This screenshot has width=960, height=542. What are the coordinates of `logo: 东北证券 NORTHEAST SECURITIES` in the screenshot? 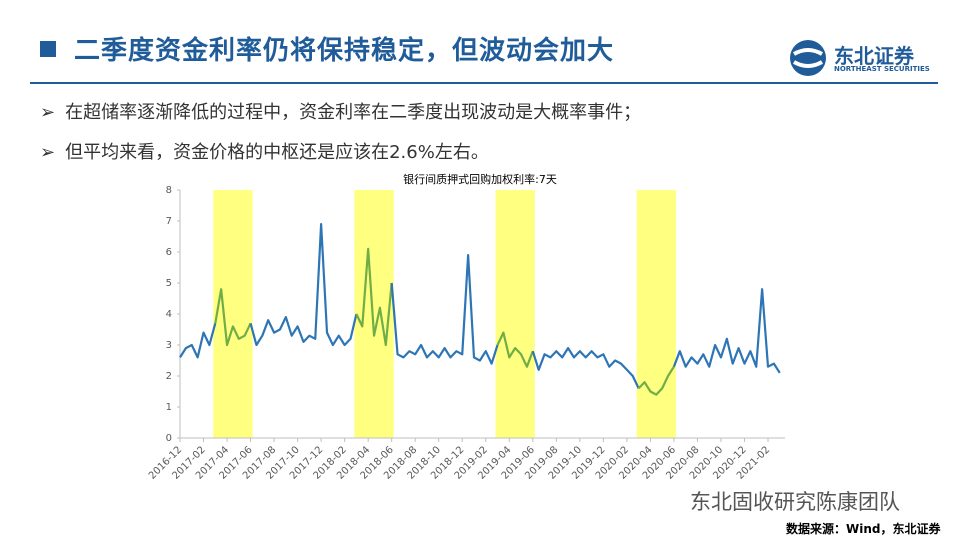 It's located at (863, 58).